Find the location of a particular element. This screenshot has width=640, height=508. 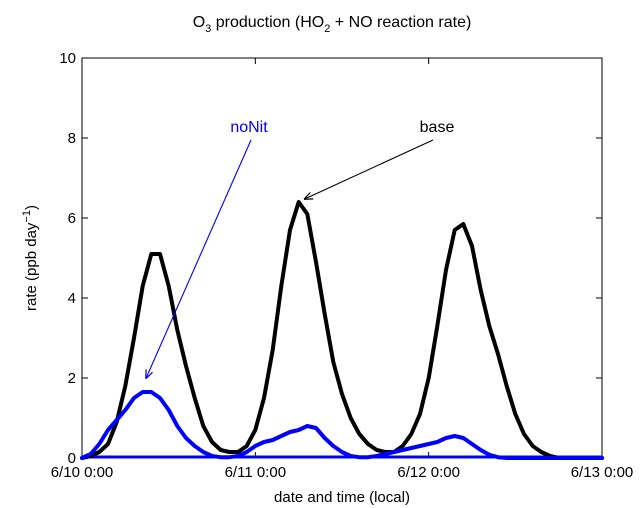

y-axis-label-part: ) is located at coordinates (31, 207).